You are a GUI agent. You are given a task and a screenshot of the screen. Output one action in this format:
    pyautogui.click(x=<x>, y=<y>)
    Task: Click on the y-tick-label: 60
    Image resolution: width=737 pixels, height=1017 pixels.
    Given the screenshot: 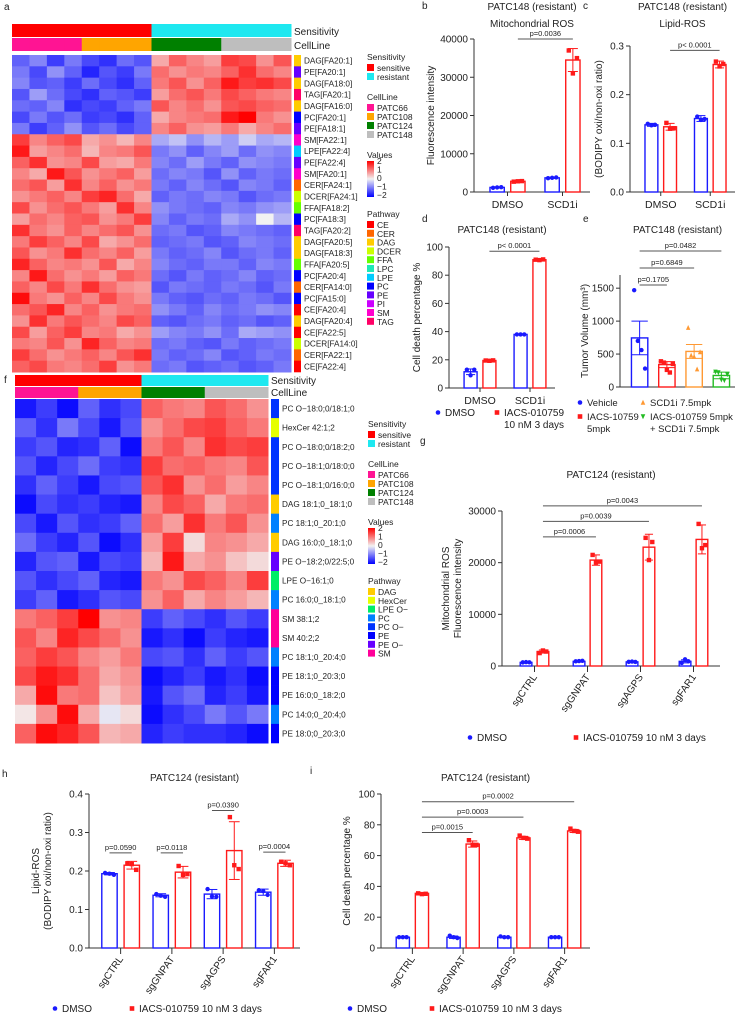 What is the action you would take?
    pyautogui.click(x=438, y=304)
    